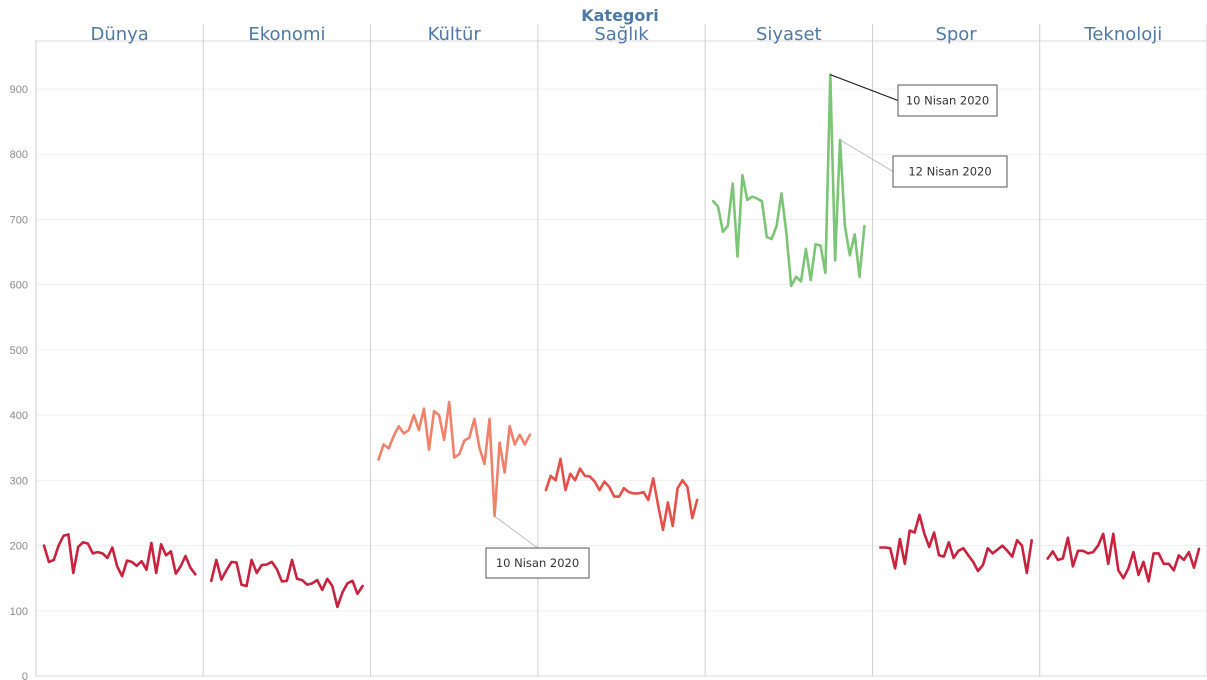  I want to click on y-tick-label: 0, so click(25, 675).